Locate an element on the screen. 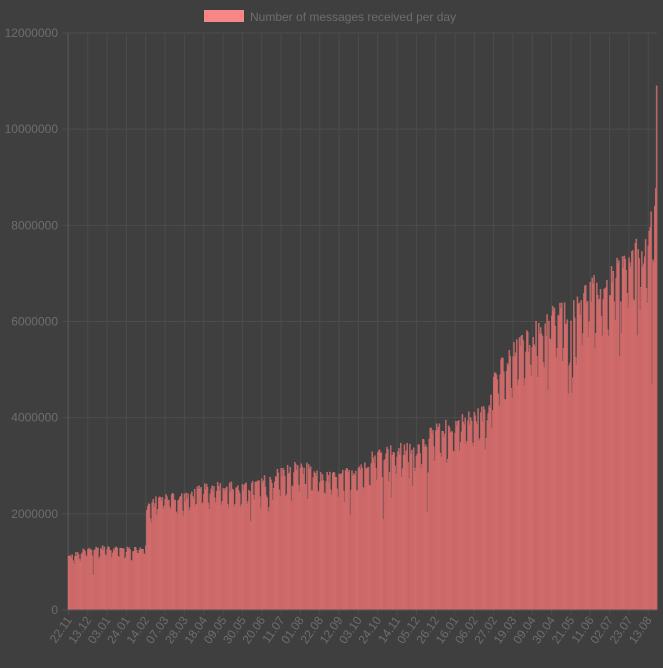  y-tick-label: 10000000 is located at coordinates (32, 129).